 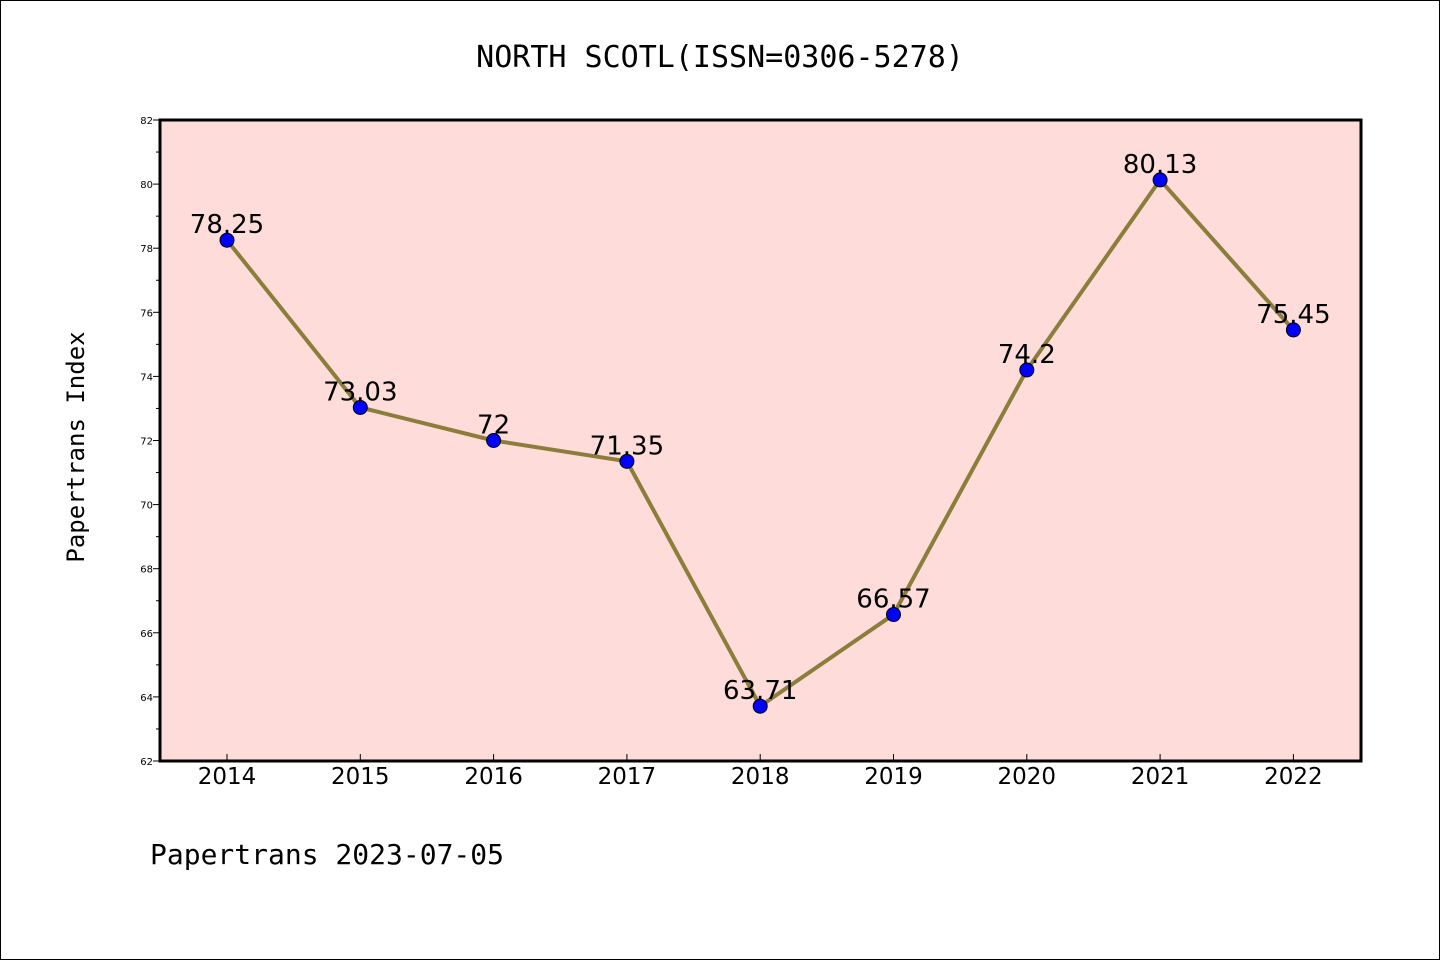 What do you see at coordinates (1027, 355) in the screenshot?
I see `data-label: 74.2` at bounding box center [1027, 355].